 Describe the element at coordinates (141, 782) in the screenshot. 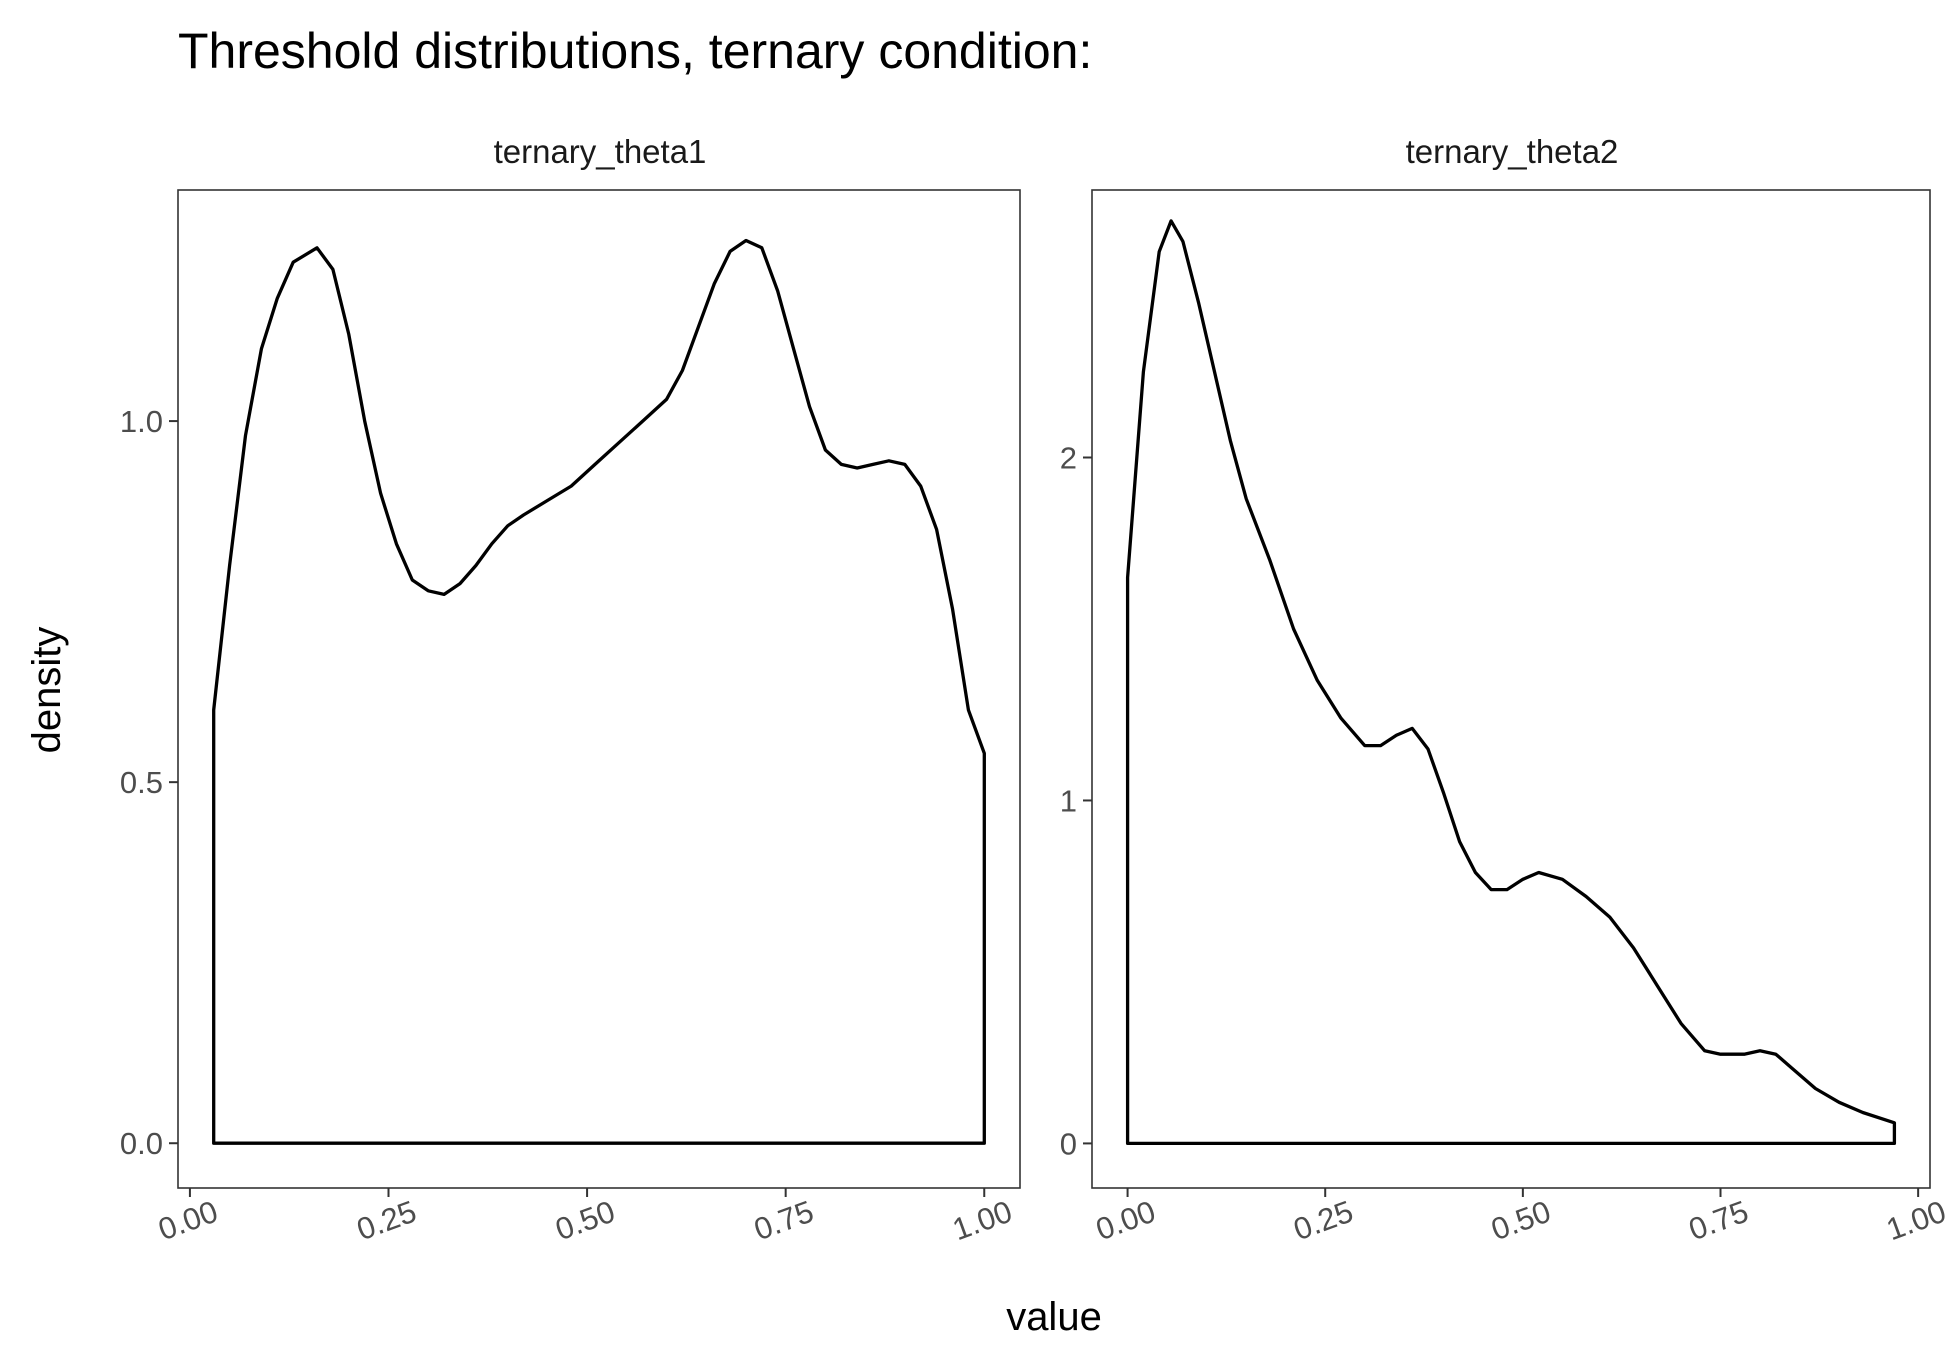

I see `y-tick-label: 0.5` at that location.